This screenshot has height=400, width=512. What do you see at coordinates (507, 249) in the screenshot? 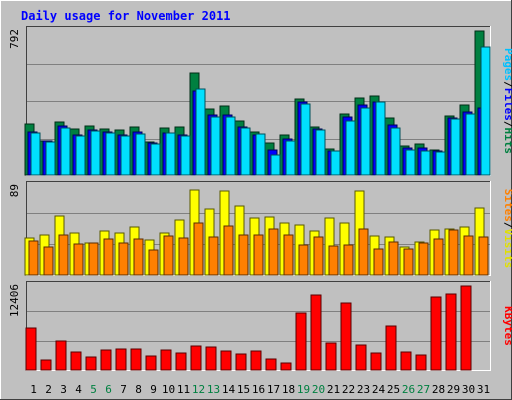
I see `legend-part: Visits` at bounding box center [507, 249].